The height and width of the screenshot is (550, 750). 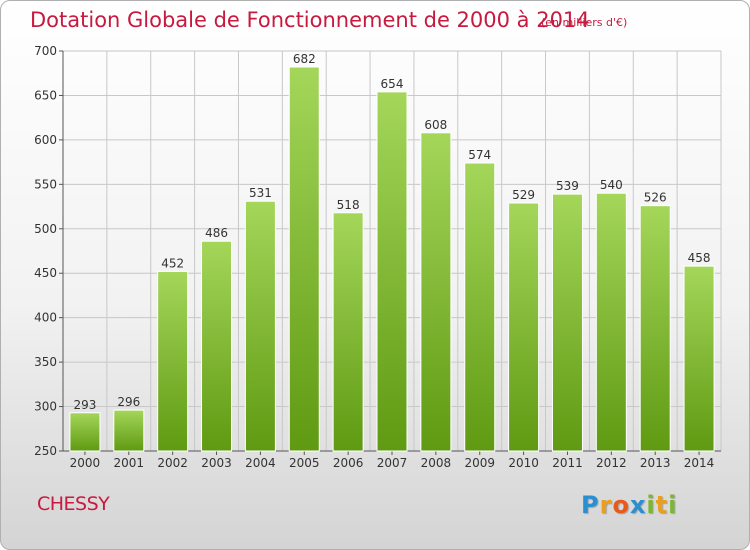 I want to click on data-label-2012: 540, so click(x=611, y=185).